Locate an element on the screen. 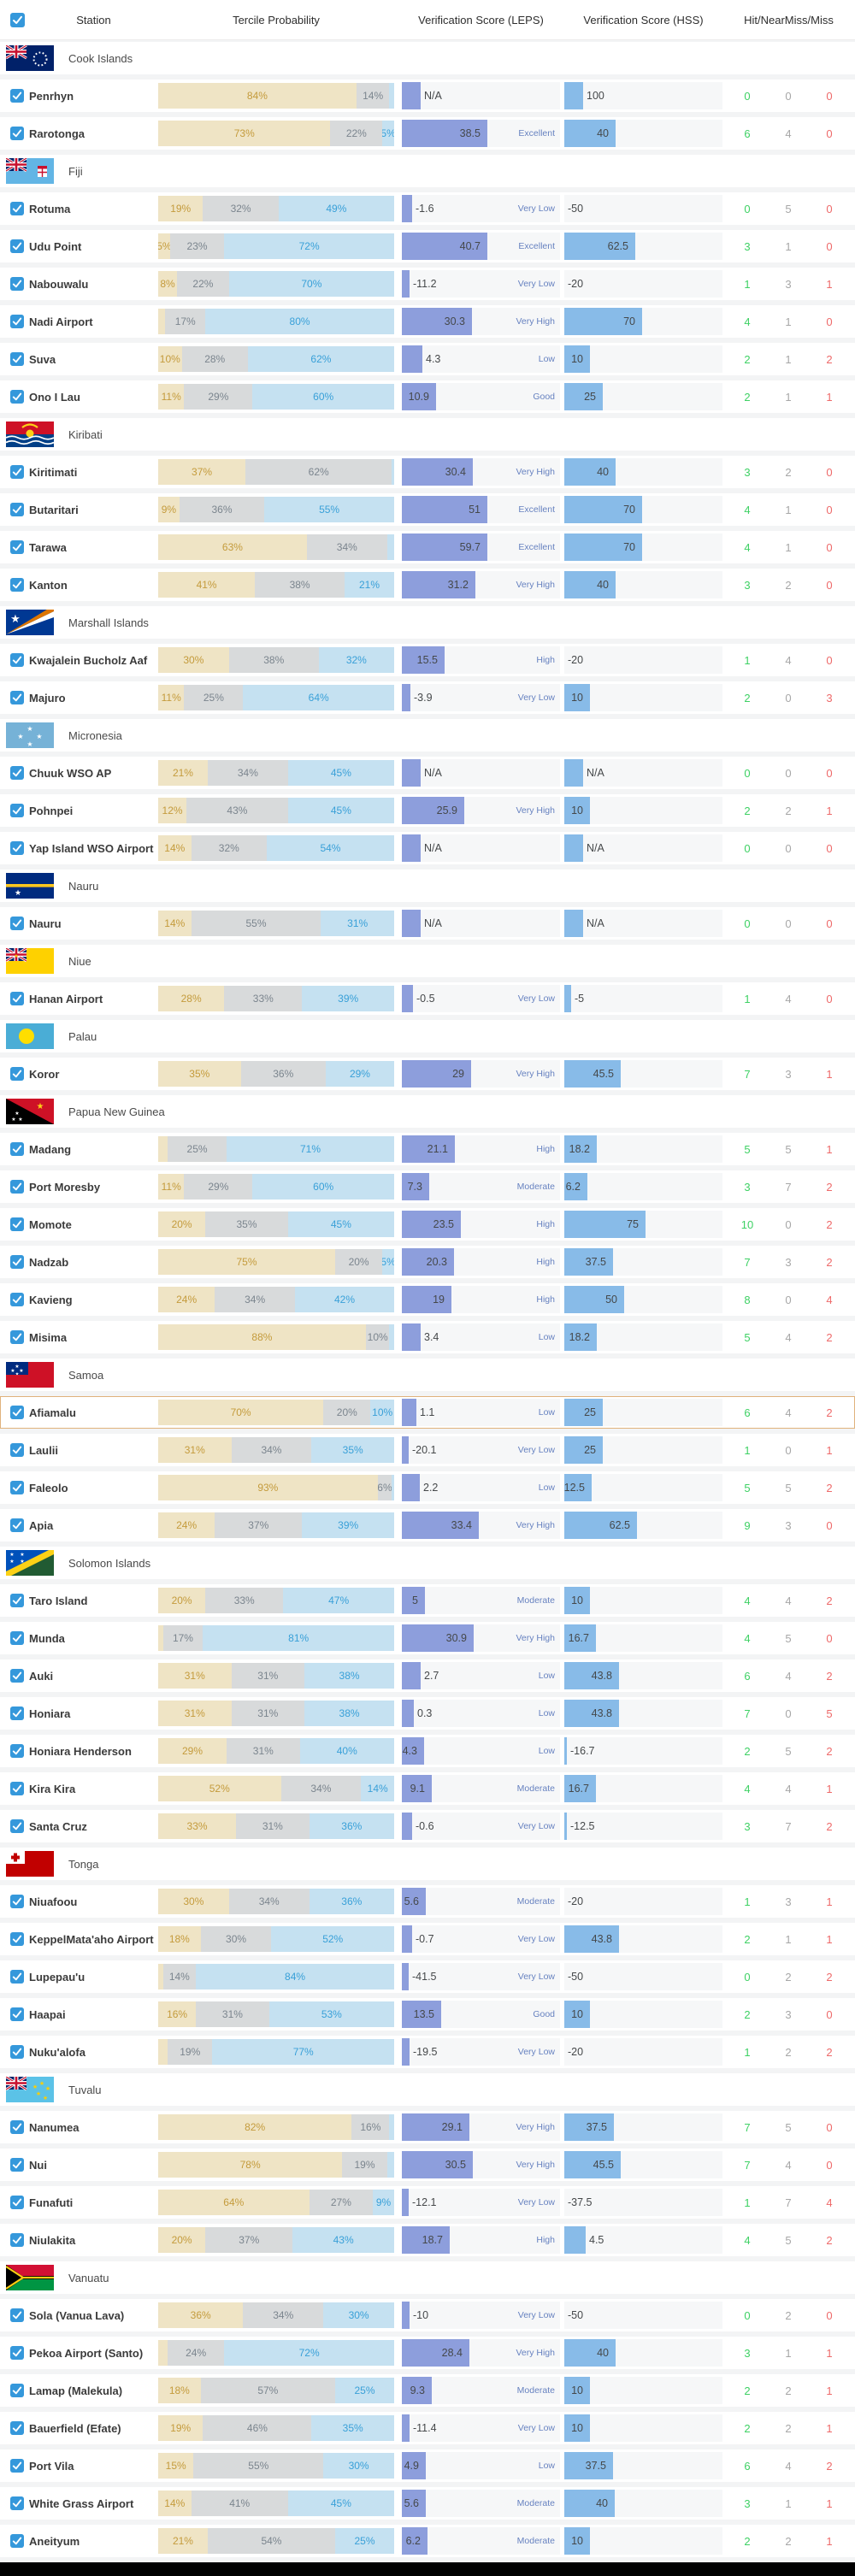 Image resolution: width=855 pixels, height=2576 pixels. station-row-nadzab: Nadzab 75%20%5% 20.3 High 37.5 7 3 2 is located at coordinates (427, 1262).